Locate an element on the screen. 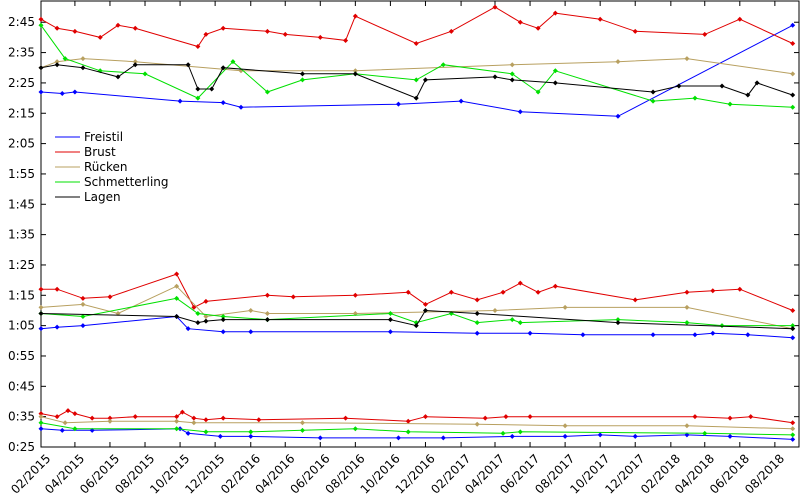 The height and width of the screenshot is (500, 800). y-tick-label: 0:35 is located at coordinates (21, 417).